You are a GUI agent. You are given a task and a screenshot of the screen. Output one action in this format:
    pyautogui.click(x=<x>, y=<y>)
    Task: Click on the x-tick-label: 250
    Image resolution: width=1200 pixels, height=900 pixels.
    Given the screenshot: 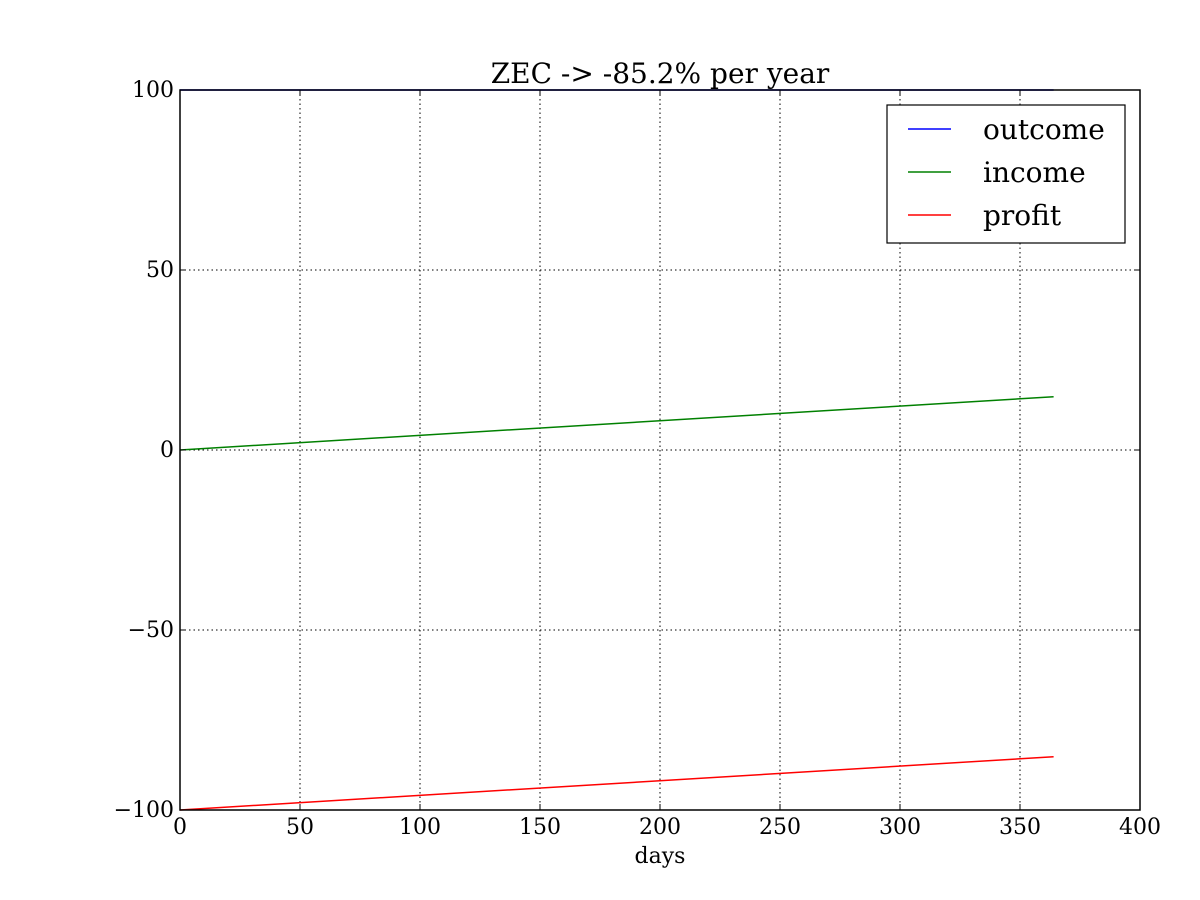 What is the action you would take?
    pyautogui.click(x=780, y=827)
    